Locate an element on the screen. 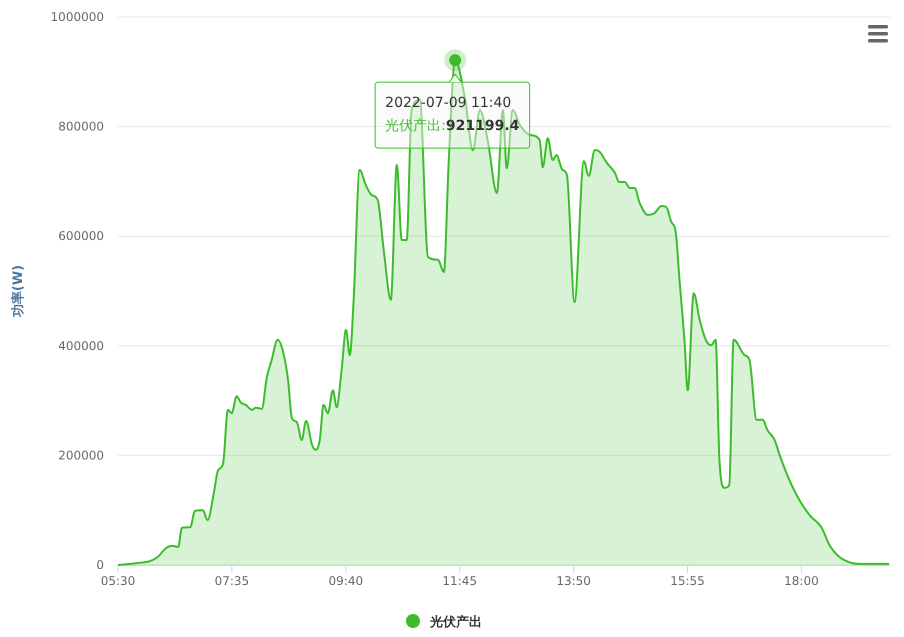 The width and height of the screenshot is (904, 637). x-tick-label: 11:45 is located at coordinates (460, 581).